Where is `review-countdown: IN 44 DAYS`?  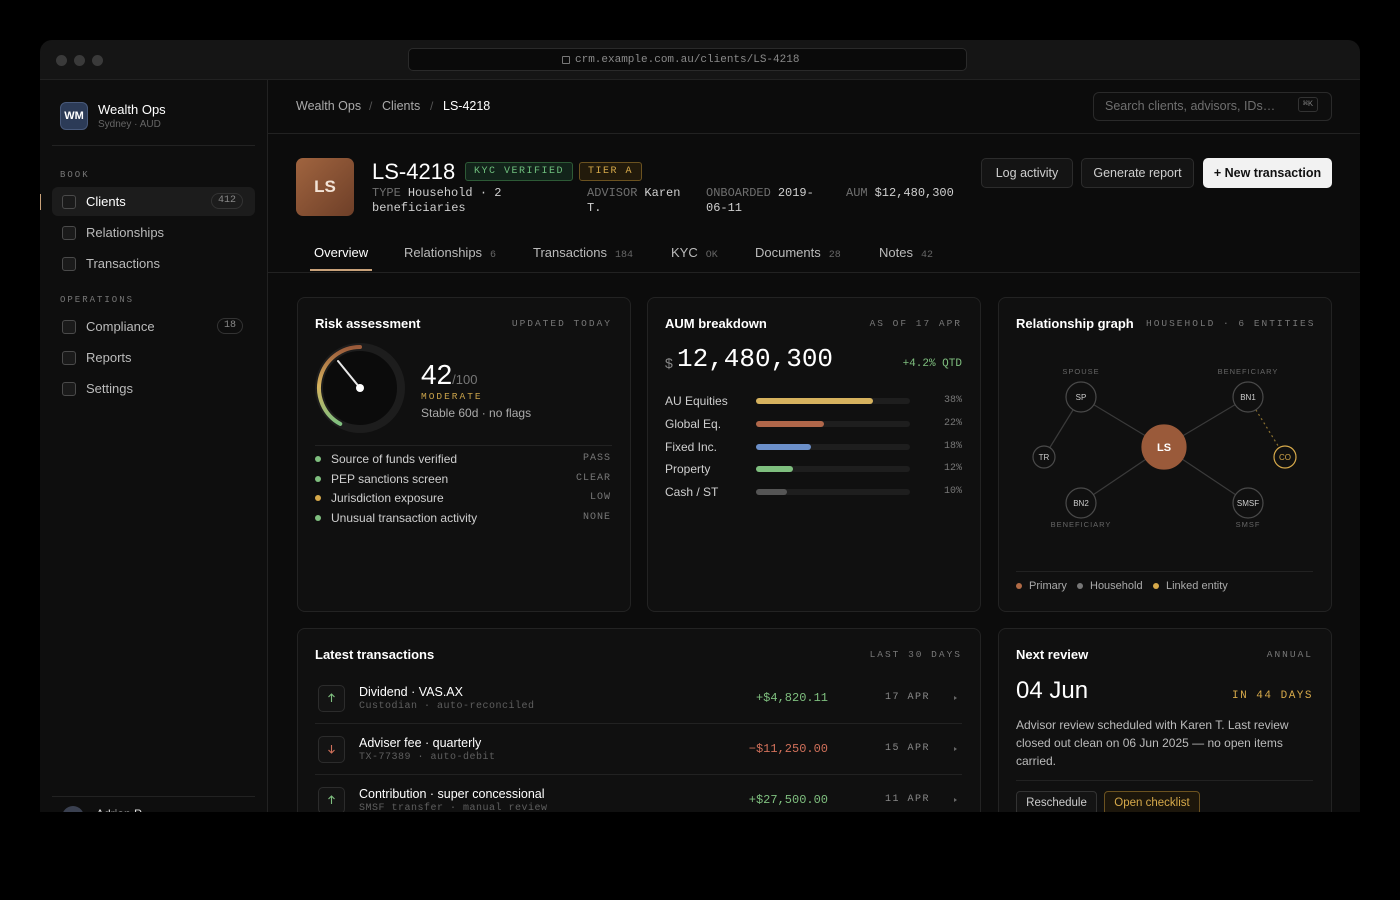 review-countdown: IN 44 DAYS is located at coordinates (1272, 696).